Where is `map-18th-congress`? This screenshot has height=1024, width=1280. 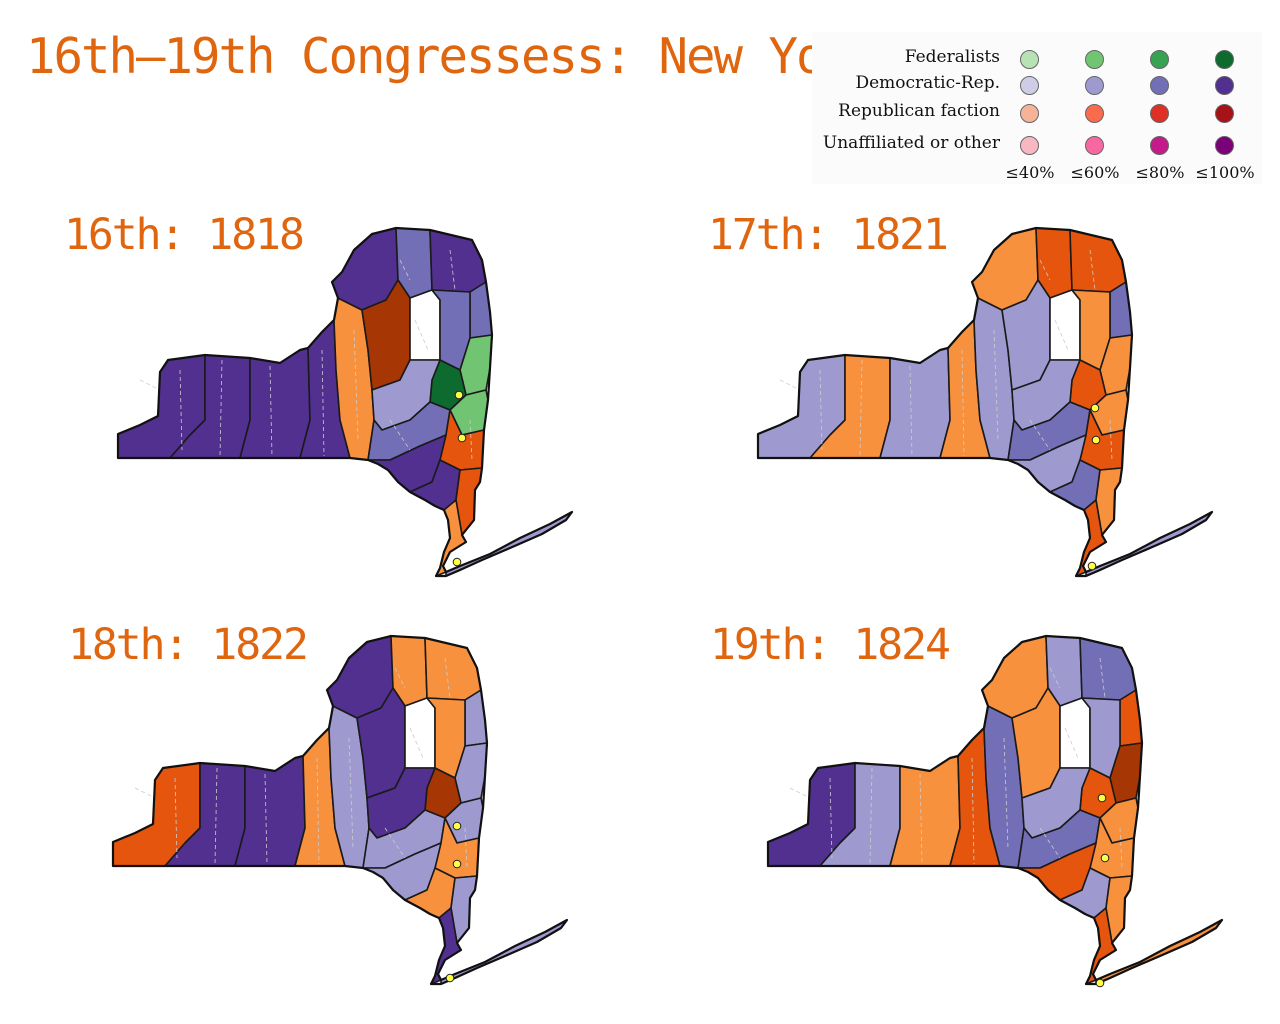 map-18th-congress is located at coordinates (340, 810).